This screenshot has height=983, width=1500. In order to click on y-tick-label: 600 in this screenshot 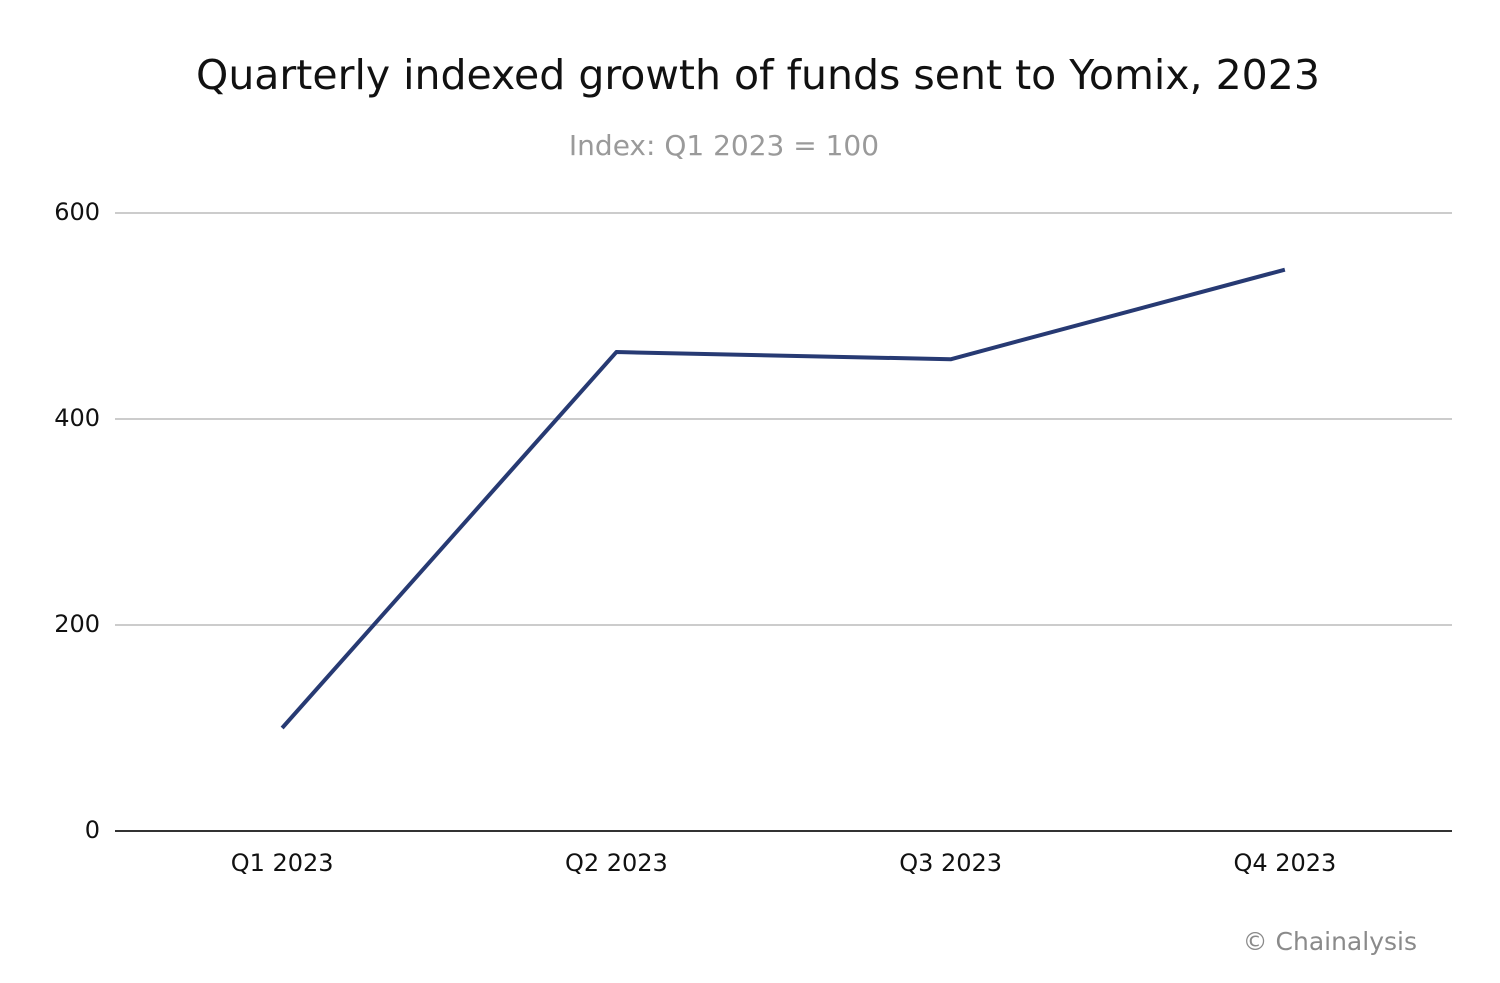, I will do `click(77, 212)`.